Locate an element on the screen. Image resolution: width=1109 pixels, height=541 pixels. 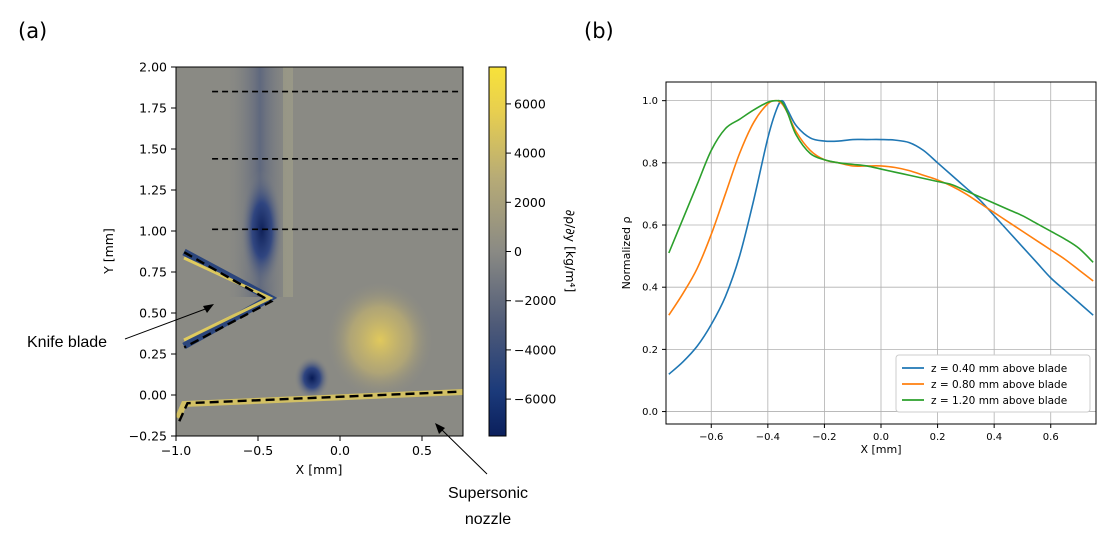
line-y-tick-label: 0.4 is located at coordinates (650, 288).